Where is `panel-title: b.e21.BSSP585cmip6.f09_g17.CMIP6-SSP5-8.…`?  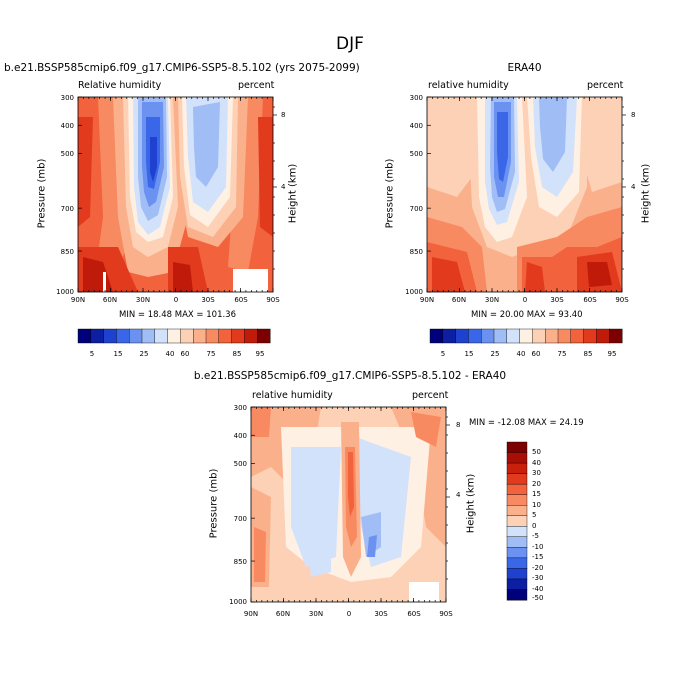 panel-title: b.e21.BSSP585cmip6.f09_g17.CMIP6-SSP5-8.… is located at coordinates (350, 376).